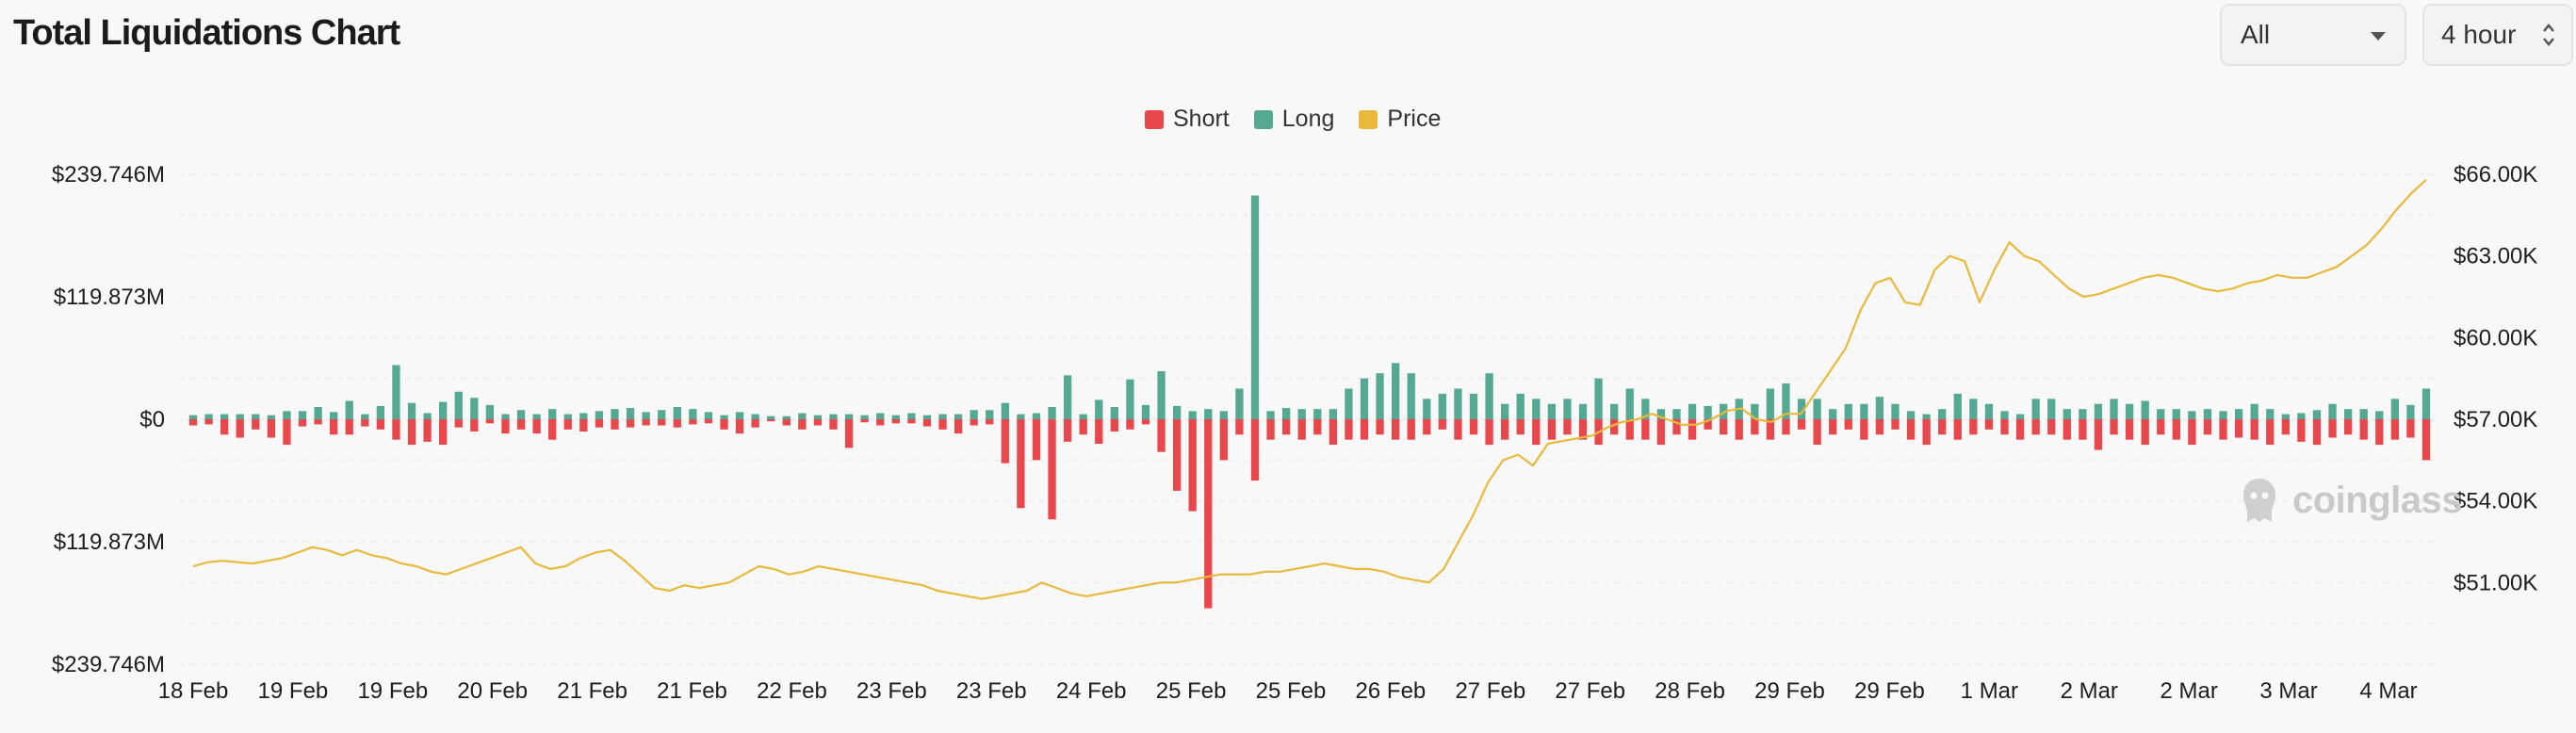 The height and width of the screenshot is (733, 2576). I want to click on legend-item-price: Price, so click(1400, 120).